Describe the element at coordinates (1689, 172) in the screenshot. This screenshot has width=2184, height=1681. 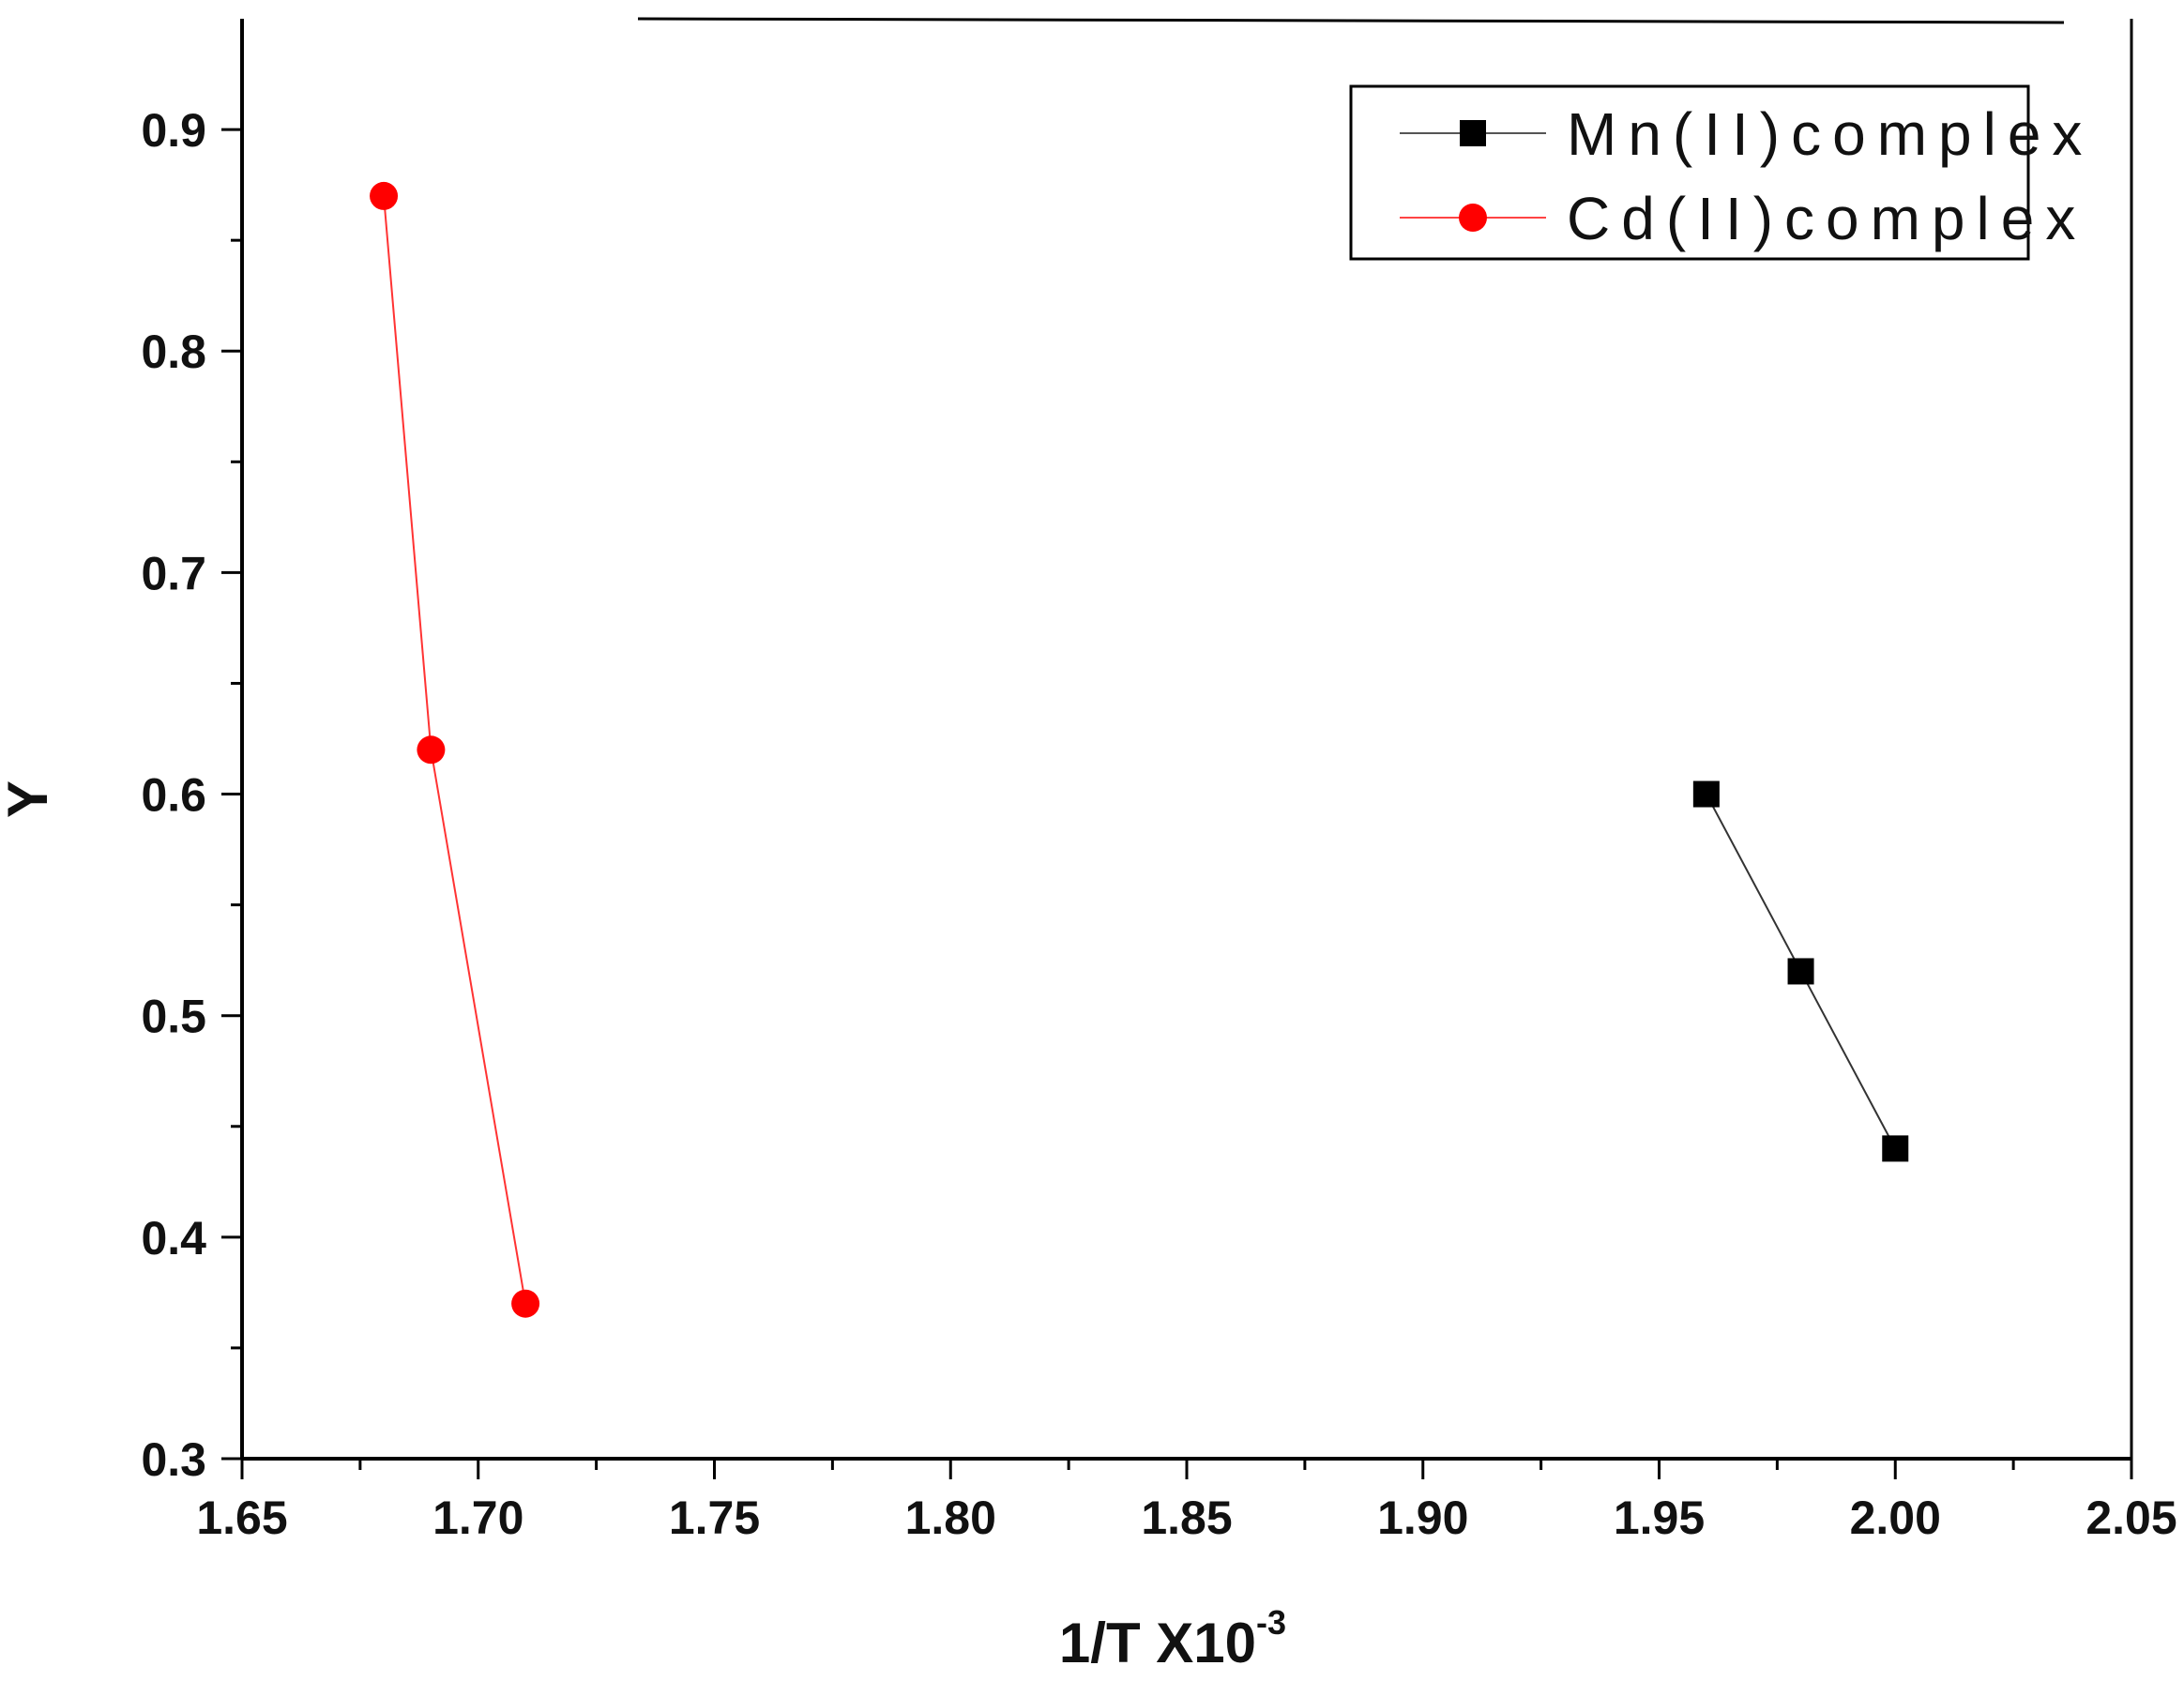
I see `legend-box` at that location.